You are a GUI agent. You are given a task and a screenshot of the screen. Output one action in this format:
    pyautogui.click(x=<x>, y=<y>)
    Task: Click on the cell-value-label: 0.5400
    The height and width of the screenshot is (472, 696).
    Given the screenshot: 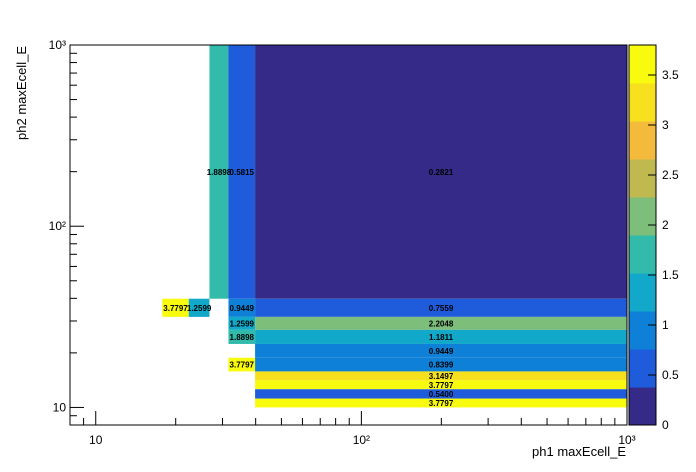 What is the action you would take?
    pyautogui.click(x=441, y=394)
    